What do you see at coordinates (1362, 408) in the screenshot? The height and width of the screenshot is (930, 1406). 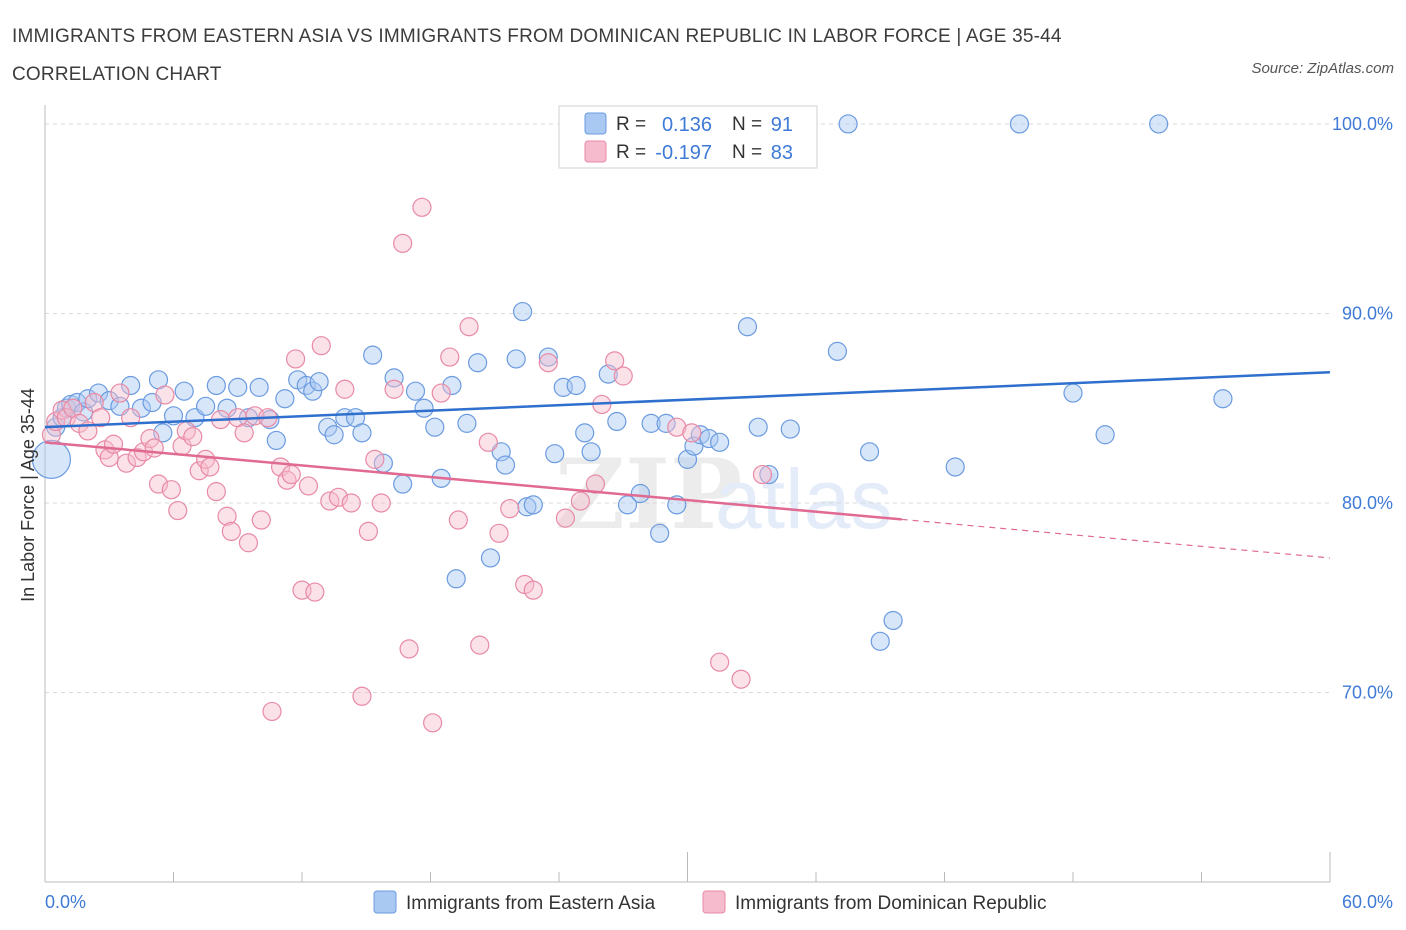 I see `y-tick-labels: 70.0% 80.0% 90.0% 100.0%` at bounding box center [1362, 408].